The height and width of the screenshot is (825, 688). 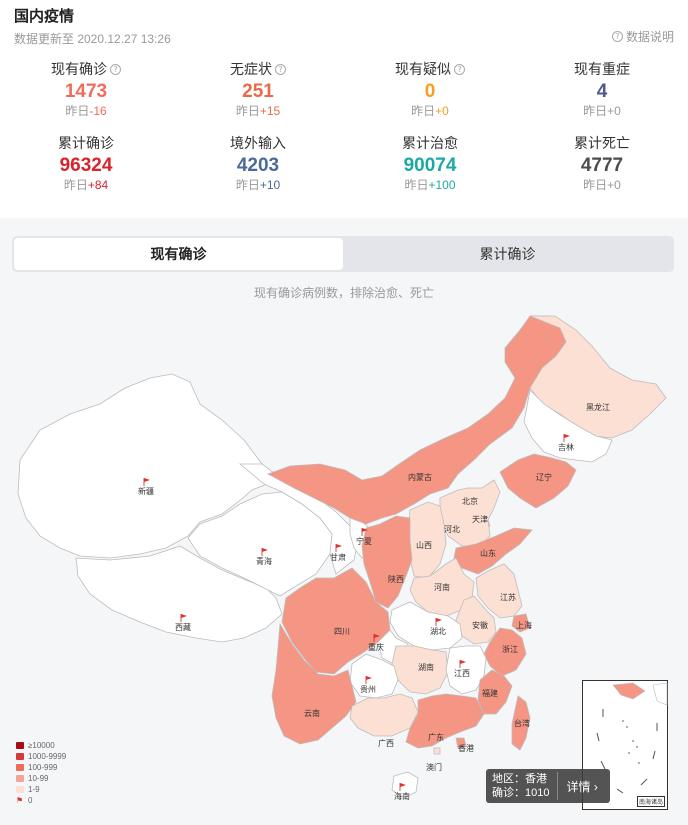 I want to click on map-tooltip: 地区：香港 确诊：1010 详情 ›, so click(x=548, y=786).